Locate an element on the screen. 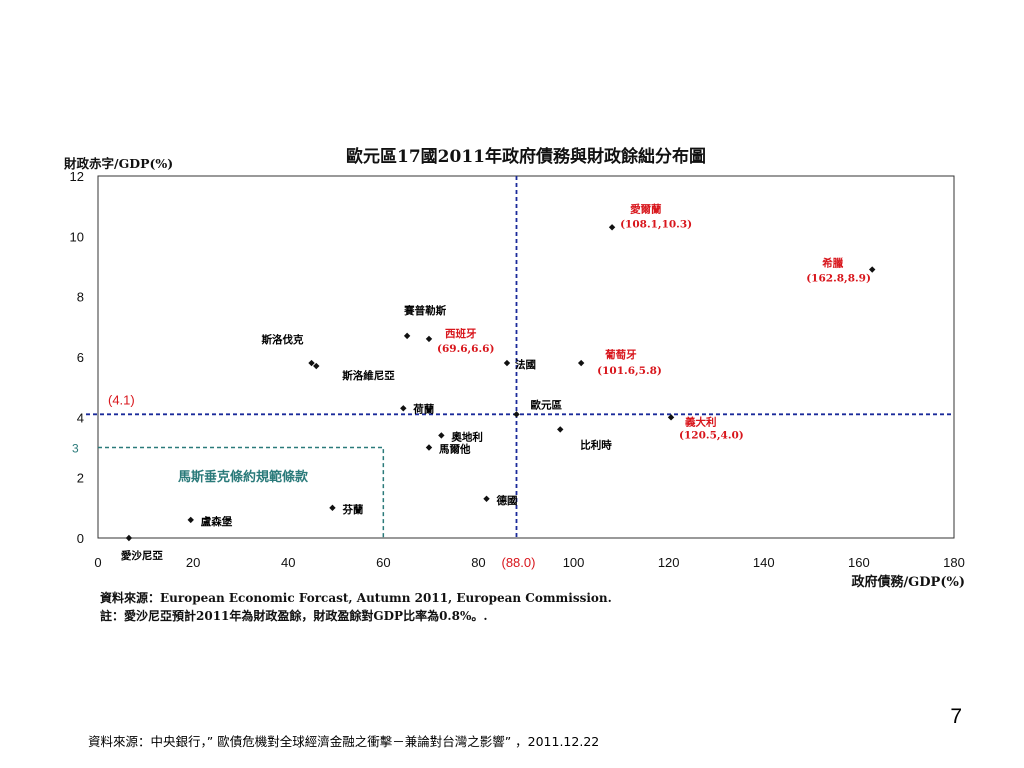 This screenshot has width=1024, height=768. point-value-label: (101.6,5.8) is located at coordinates (629, 371).